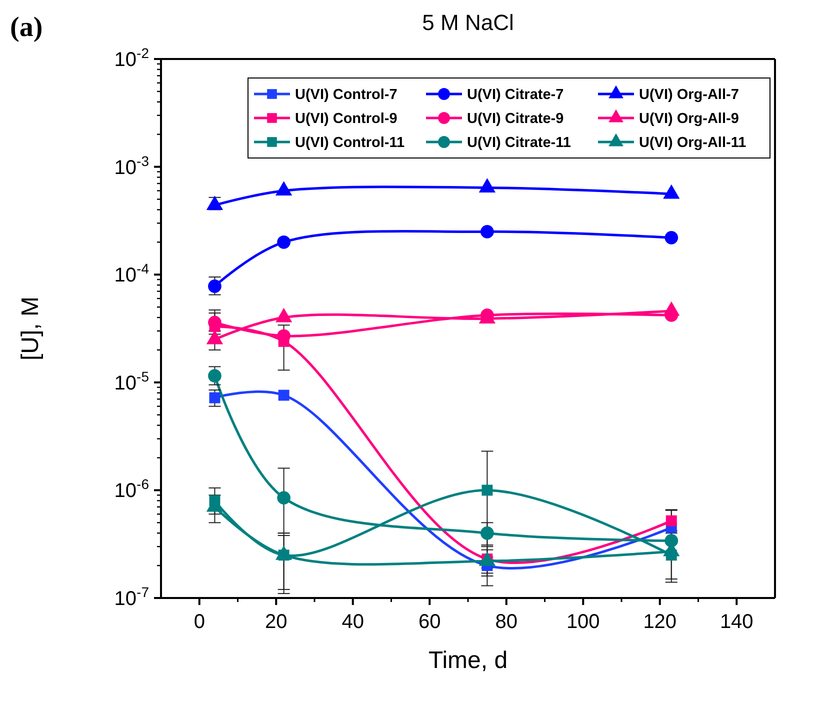  What do you see at coordinates (468, 660) in the screenshot?
I see `x-axis-title: Time, d` at bounding box center [468, 660].